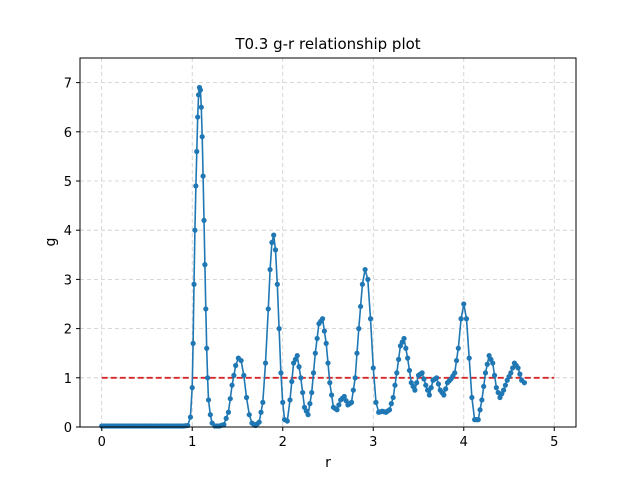 Image resolution: width=640 pixels, height=480 pixels. I want to click on y-tick-label: 5, so click(68, 182).